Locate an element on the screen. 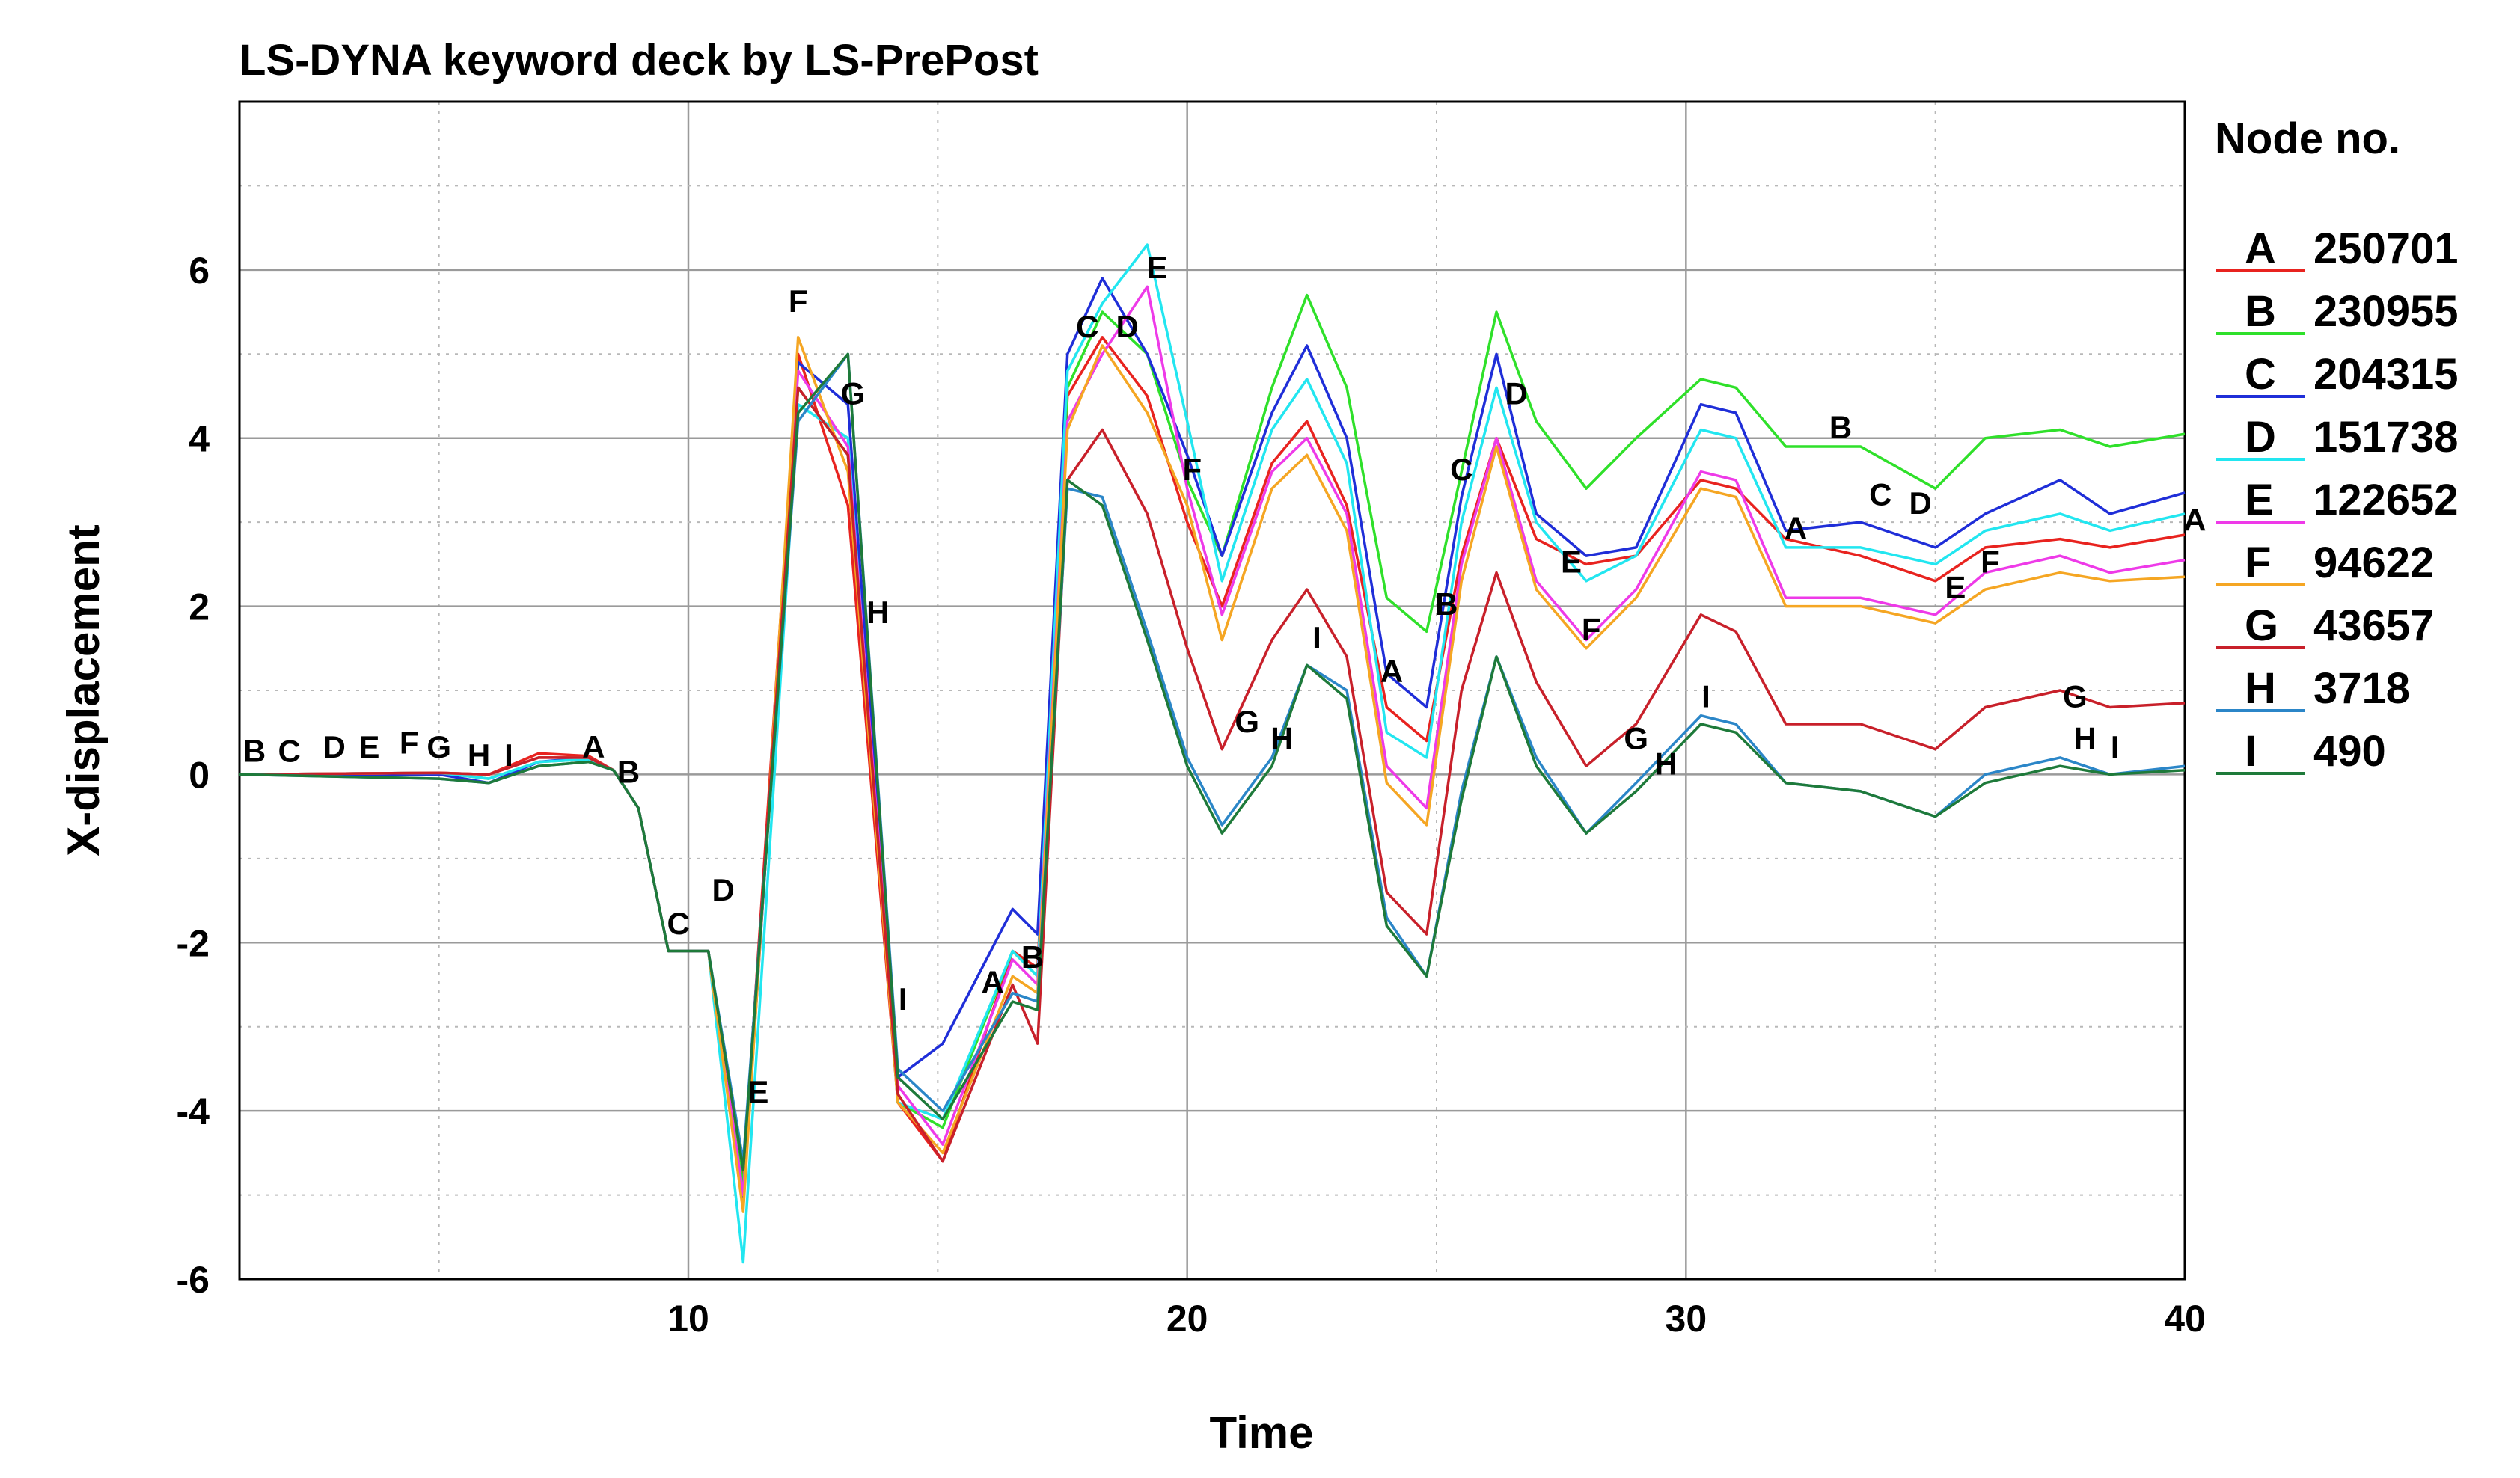 This screenshot has width=2520, height=1478. y-tick-label: 6 is located at coordinates (199, 271).